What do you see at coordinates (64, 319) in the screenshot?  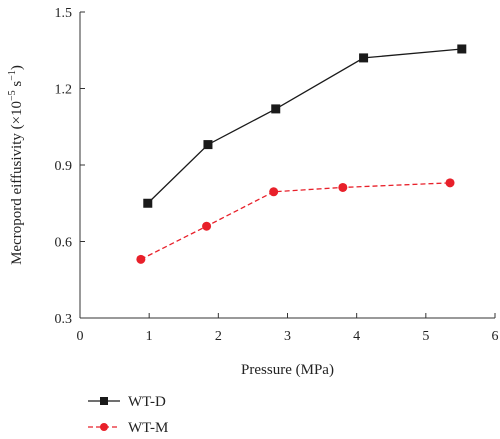 I see `y-tick-label: 0.3` at bounding box center [64, 319].